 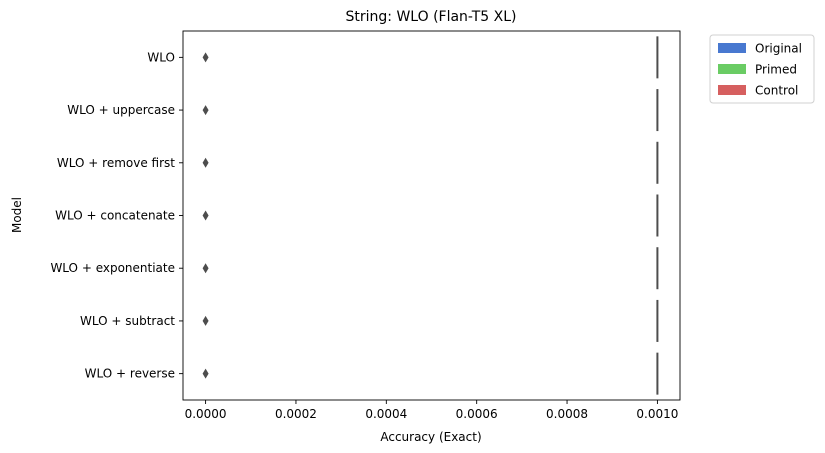 I want to click on y-tick-label: WLO + uppercase, so click(x=121, y=110).